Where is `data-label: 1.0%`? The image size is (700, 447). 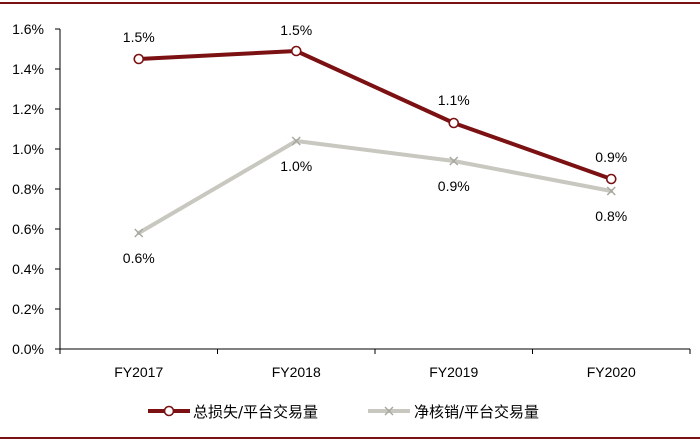
data-label: 1.0% is located at coordinates (296, 166).